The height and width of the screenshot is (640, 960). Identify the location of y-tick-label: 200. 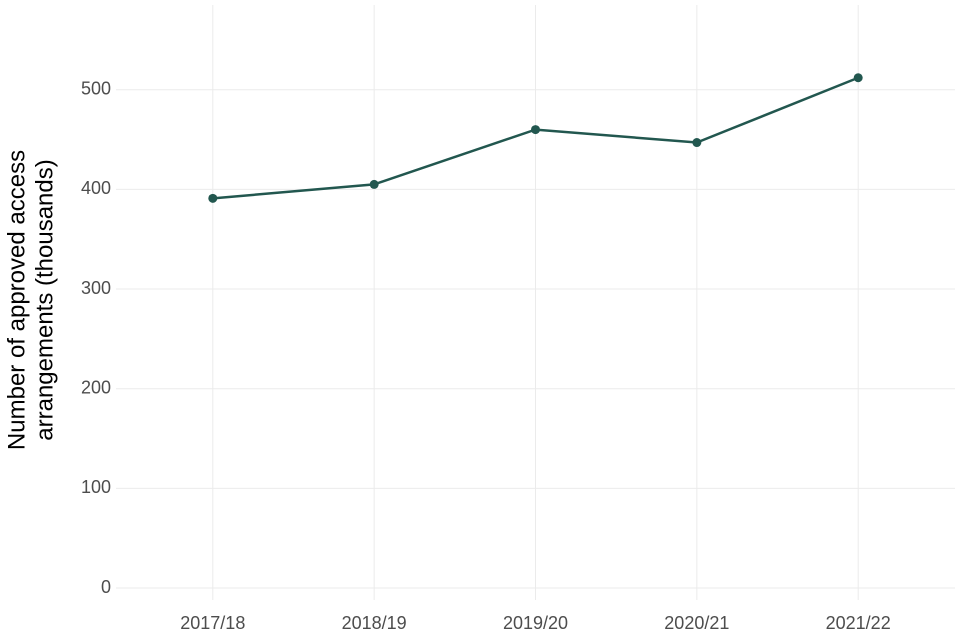
(96, 387).